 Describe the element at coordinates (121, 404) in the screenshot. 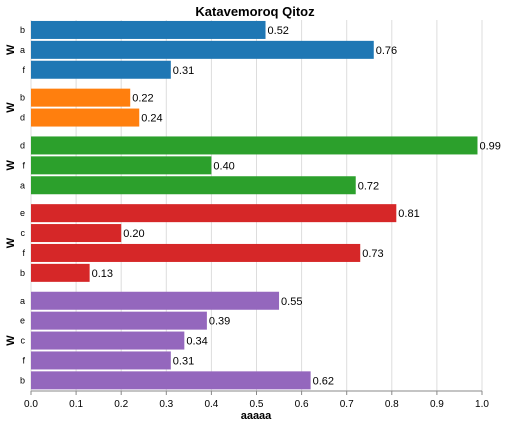

I see `x-tick-label: 0.2` at that location.